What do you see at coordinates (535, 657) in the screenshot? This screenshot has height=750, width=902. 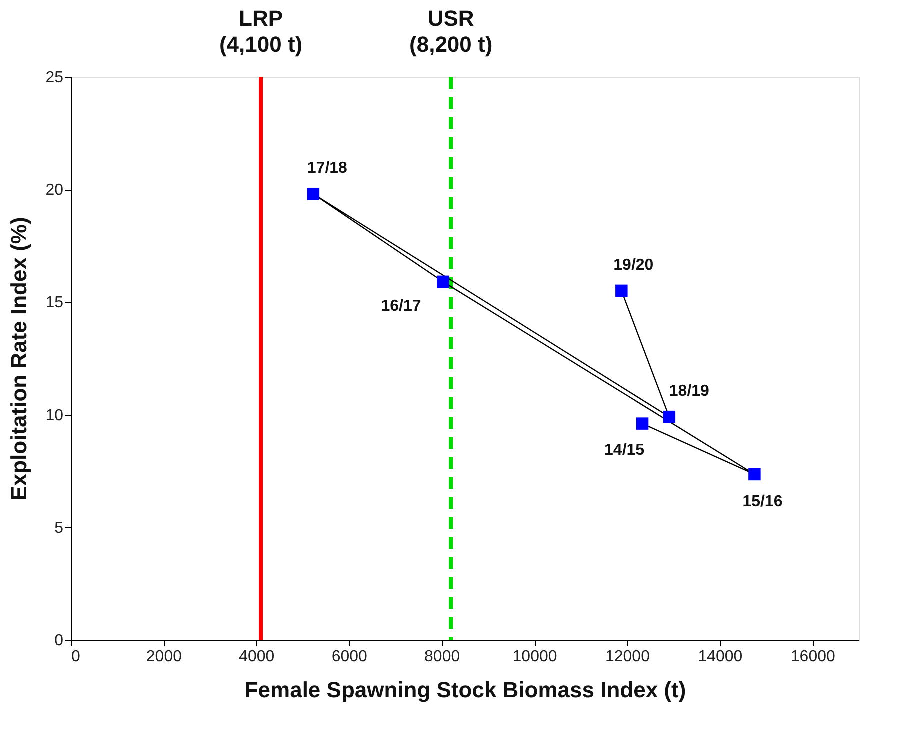 I see `x-tick-label: 10000` at bounding box center [535, 657].